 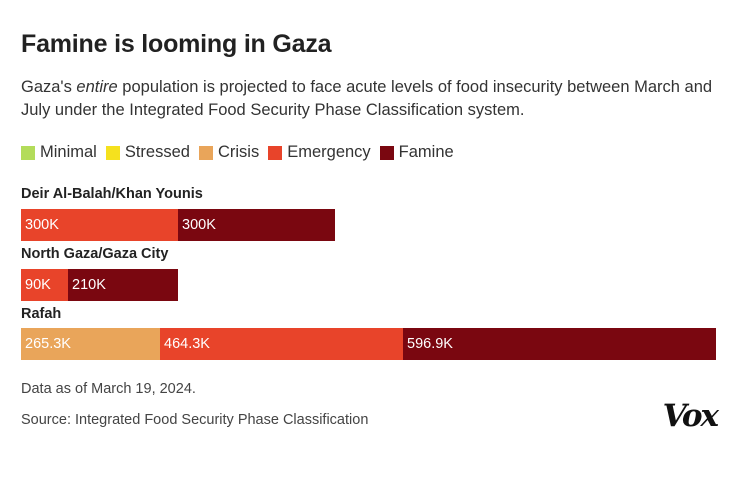 What do you see at coordinates (123, 285) in the screenshot?
I see `bar-segment-famine: 210K` at bounding box center [123, 285].